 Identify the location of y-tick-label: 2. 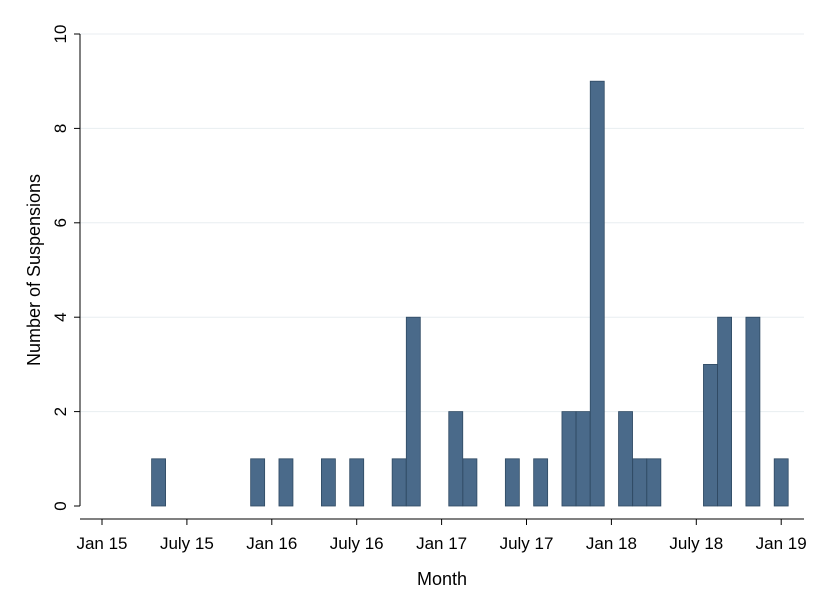
(60, 411).